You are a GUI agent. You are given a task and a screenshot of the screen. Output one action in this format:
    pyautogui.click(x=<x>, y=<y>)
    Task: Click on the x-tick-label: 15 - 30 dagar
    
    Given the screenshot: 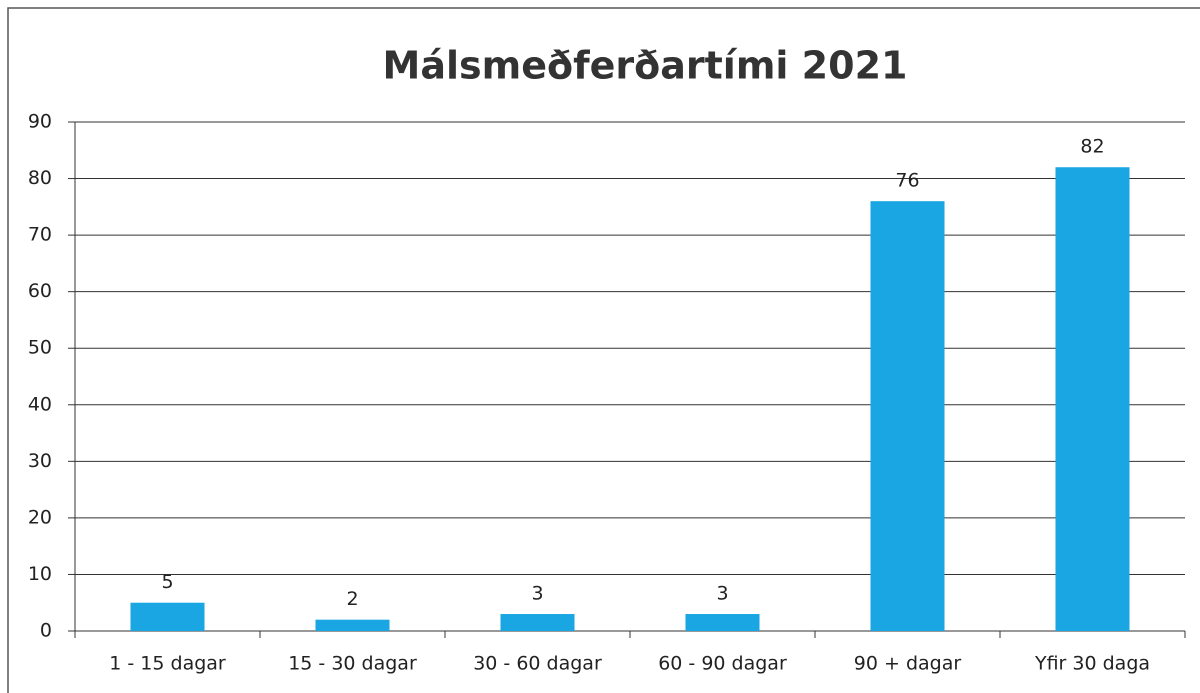 What is the action you would take?
    pyautogui.click(x=352, y=664)
    